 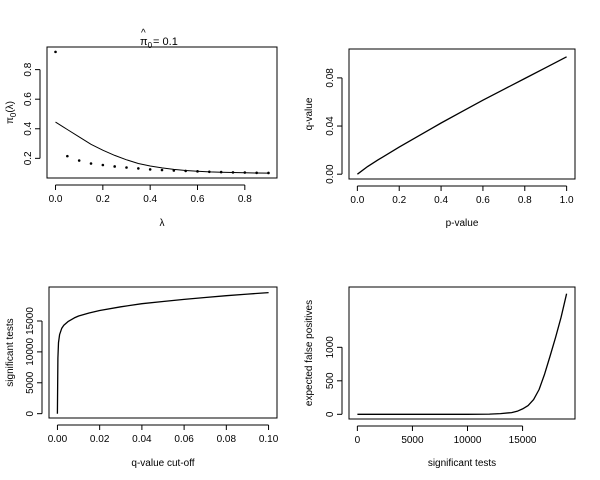 I want to click on x-tick-label: 5000, so click(x=412, y=440).